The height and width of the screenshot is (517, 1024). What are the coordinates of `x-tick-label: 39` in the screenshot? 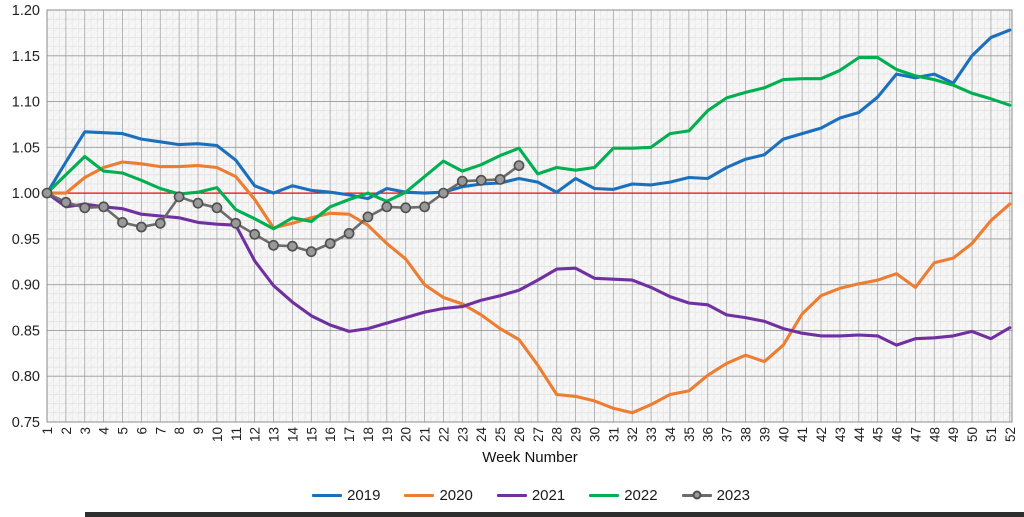 It's located at (764, 434).